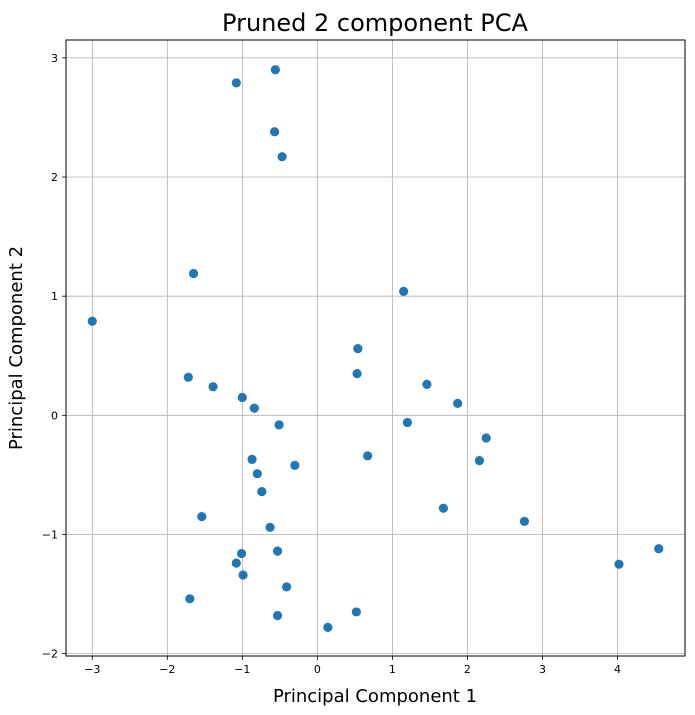  What do you see at coordinates (54, 415) in the screenshot?
I see `y-tick-label: 0` at bounding box center [54, 415].